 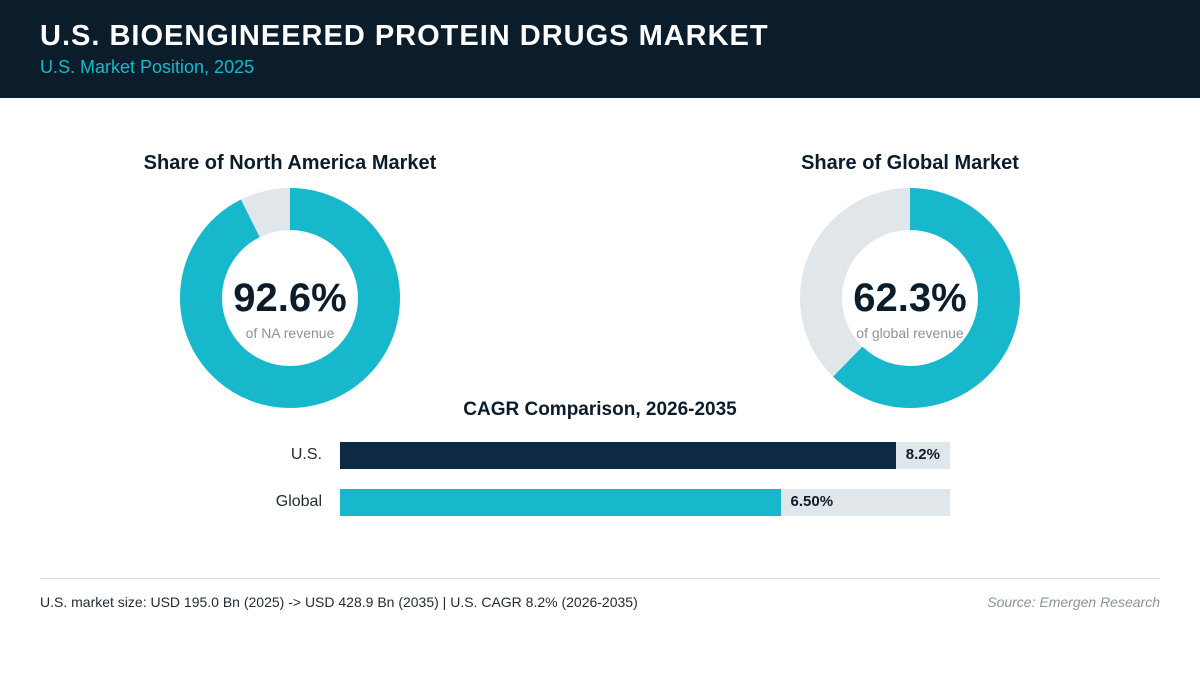 I want to click on cagr-chart-title: CAGR Comparison, 2026-2035, so click(x=600, y=409).